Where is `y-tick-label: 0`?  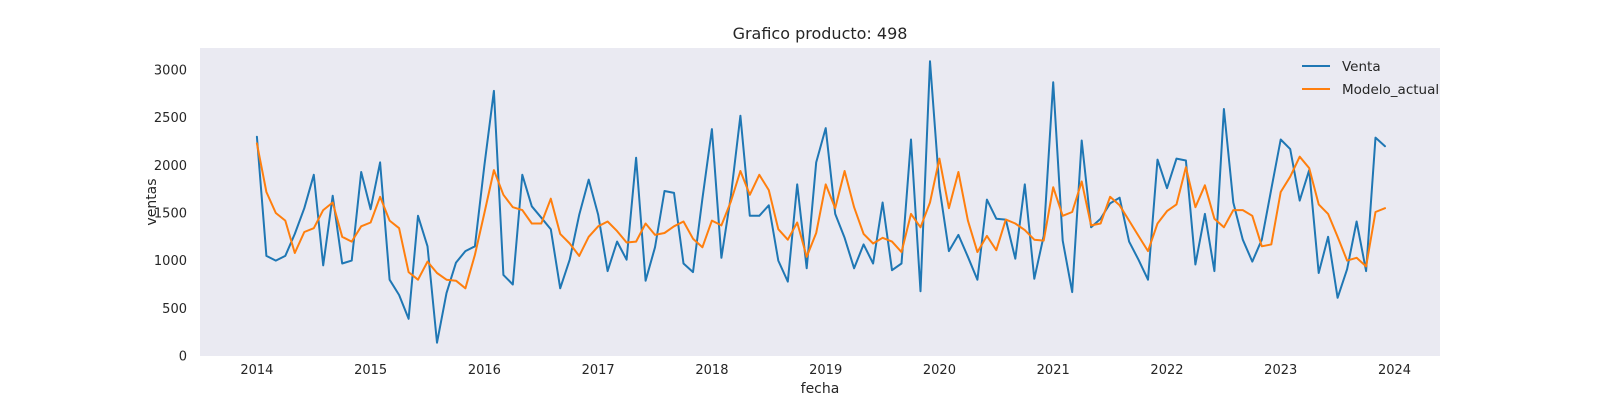 y-tick-label: 0 is located at coordinates (183, 357).